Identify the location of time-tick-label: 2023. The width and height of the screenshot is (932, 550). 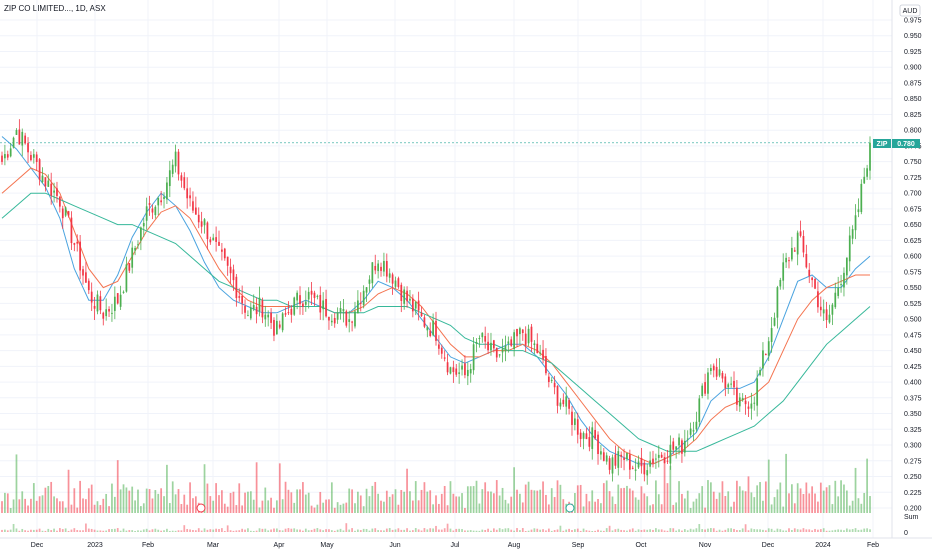
(95, 545).